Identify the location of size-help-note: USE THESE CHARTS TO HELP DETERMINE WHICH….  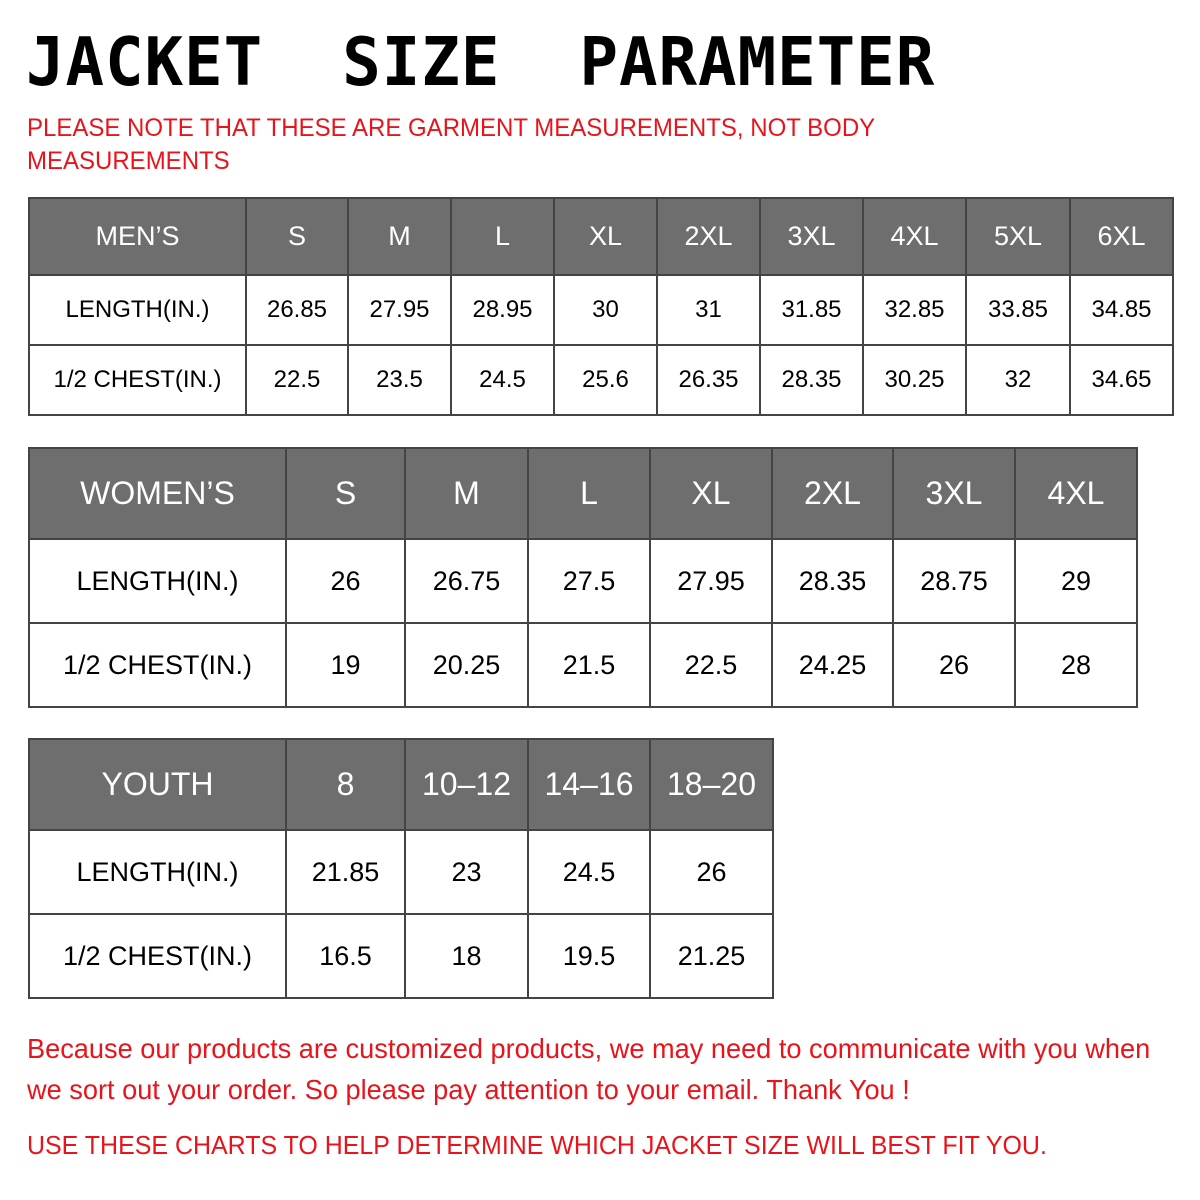
(537, 1145).